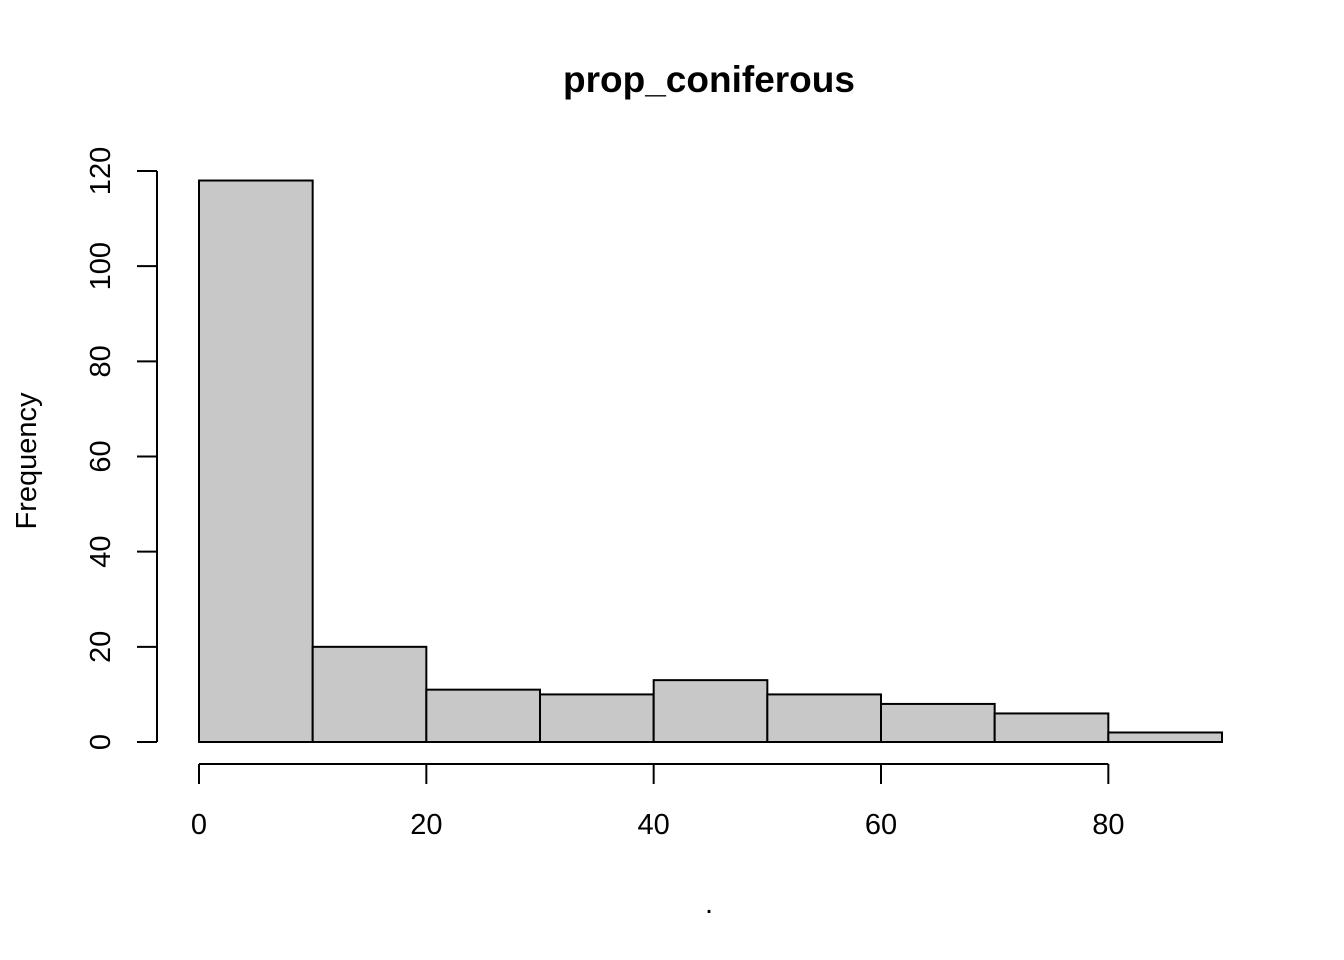  I want to click on y-tick-label-60: 60, so click(101, 456).